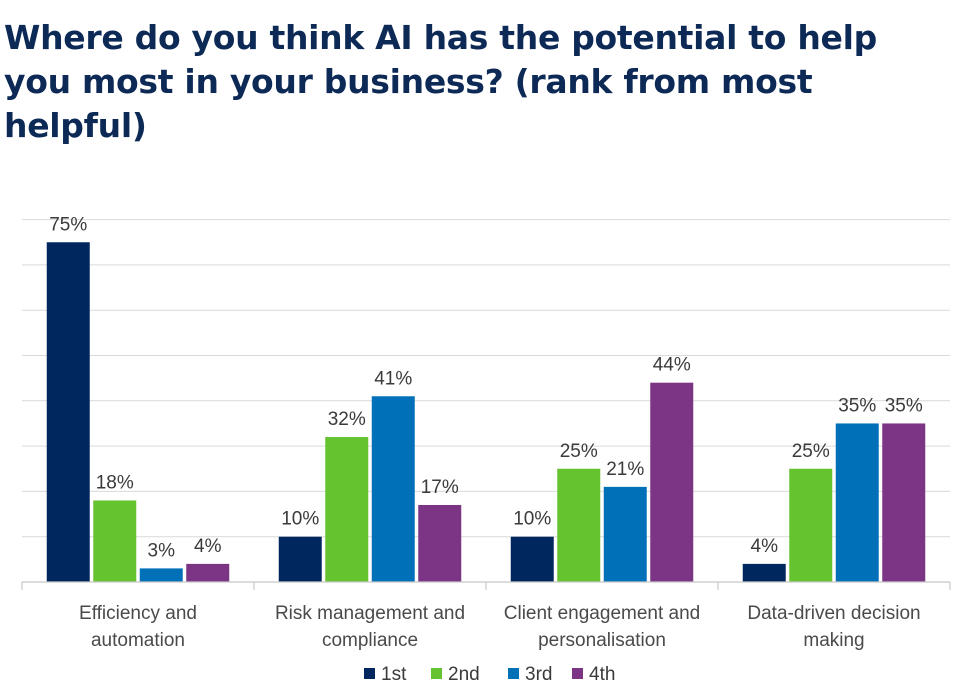 The image size is (966, 698). What do you see at coordinates (577, 673) in the screenshot?
I see `legend-swatch-4th` at bounding box center [577, 673].